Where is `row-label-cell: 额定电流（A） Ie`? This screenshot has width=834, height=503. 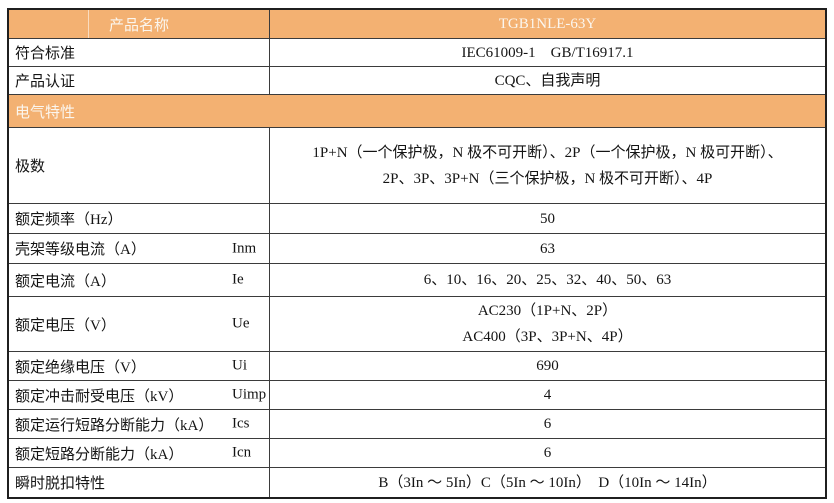
row-label-cell: 额定电流（A） Ie is located at coordinates (139, 280).